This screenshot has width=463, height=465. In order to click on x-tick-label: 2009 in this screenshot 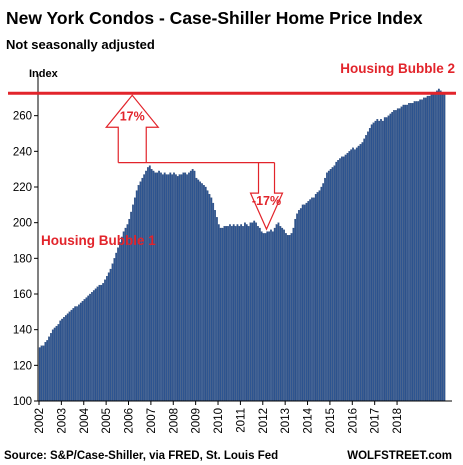, I will do `click(197, 421)`.